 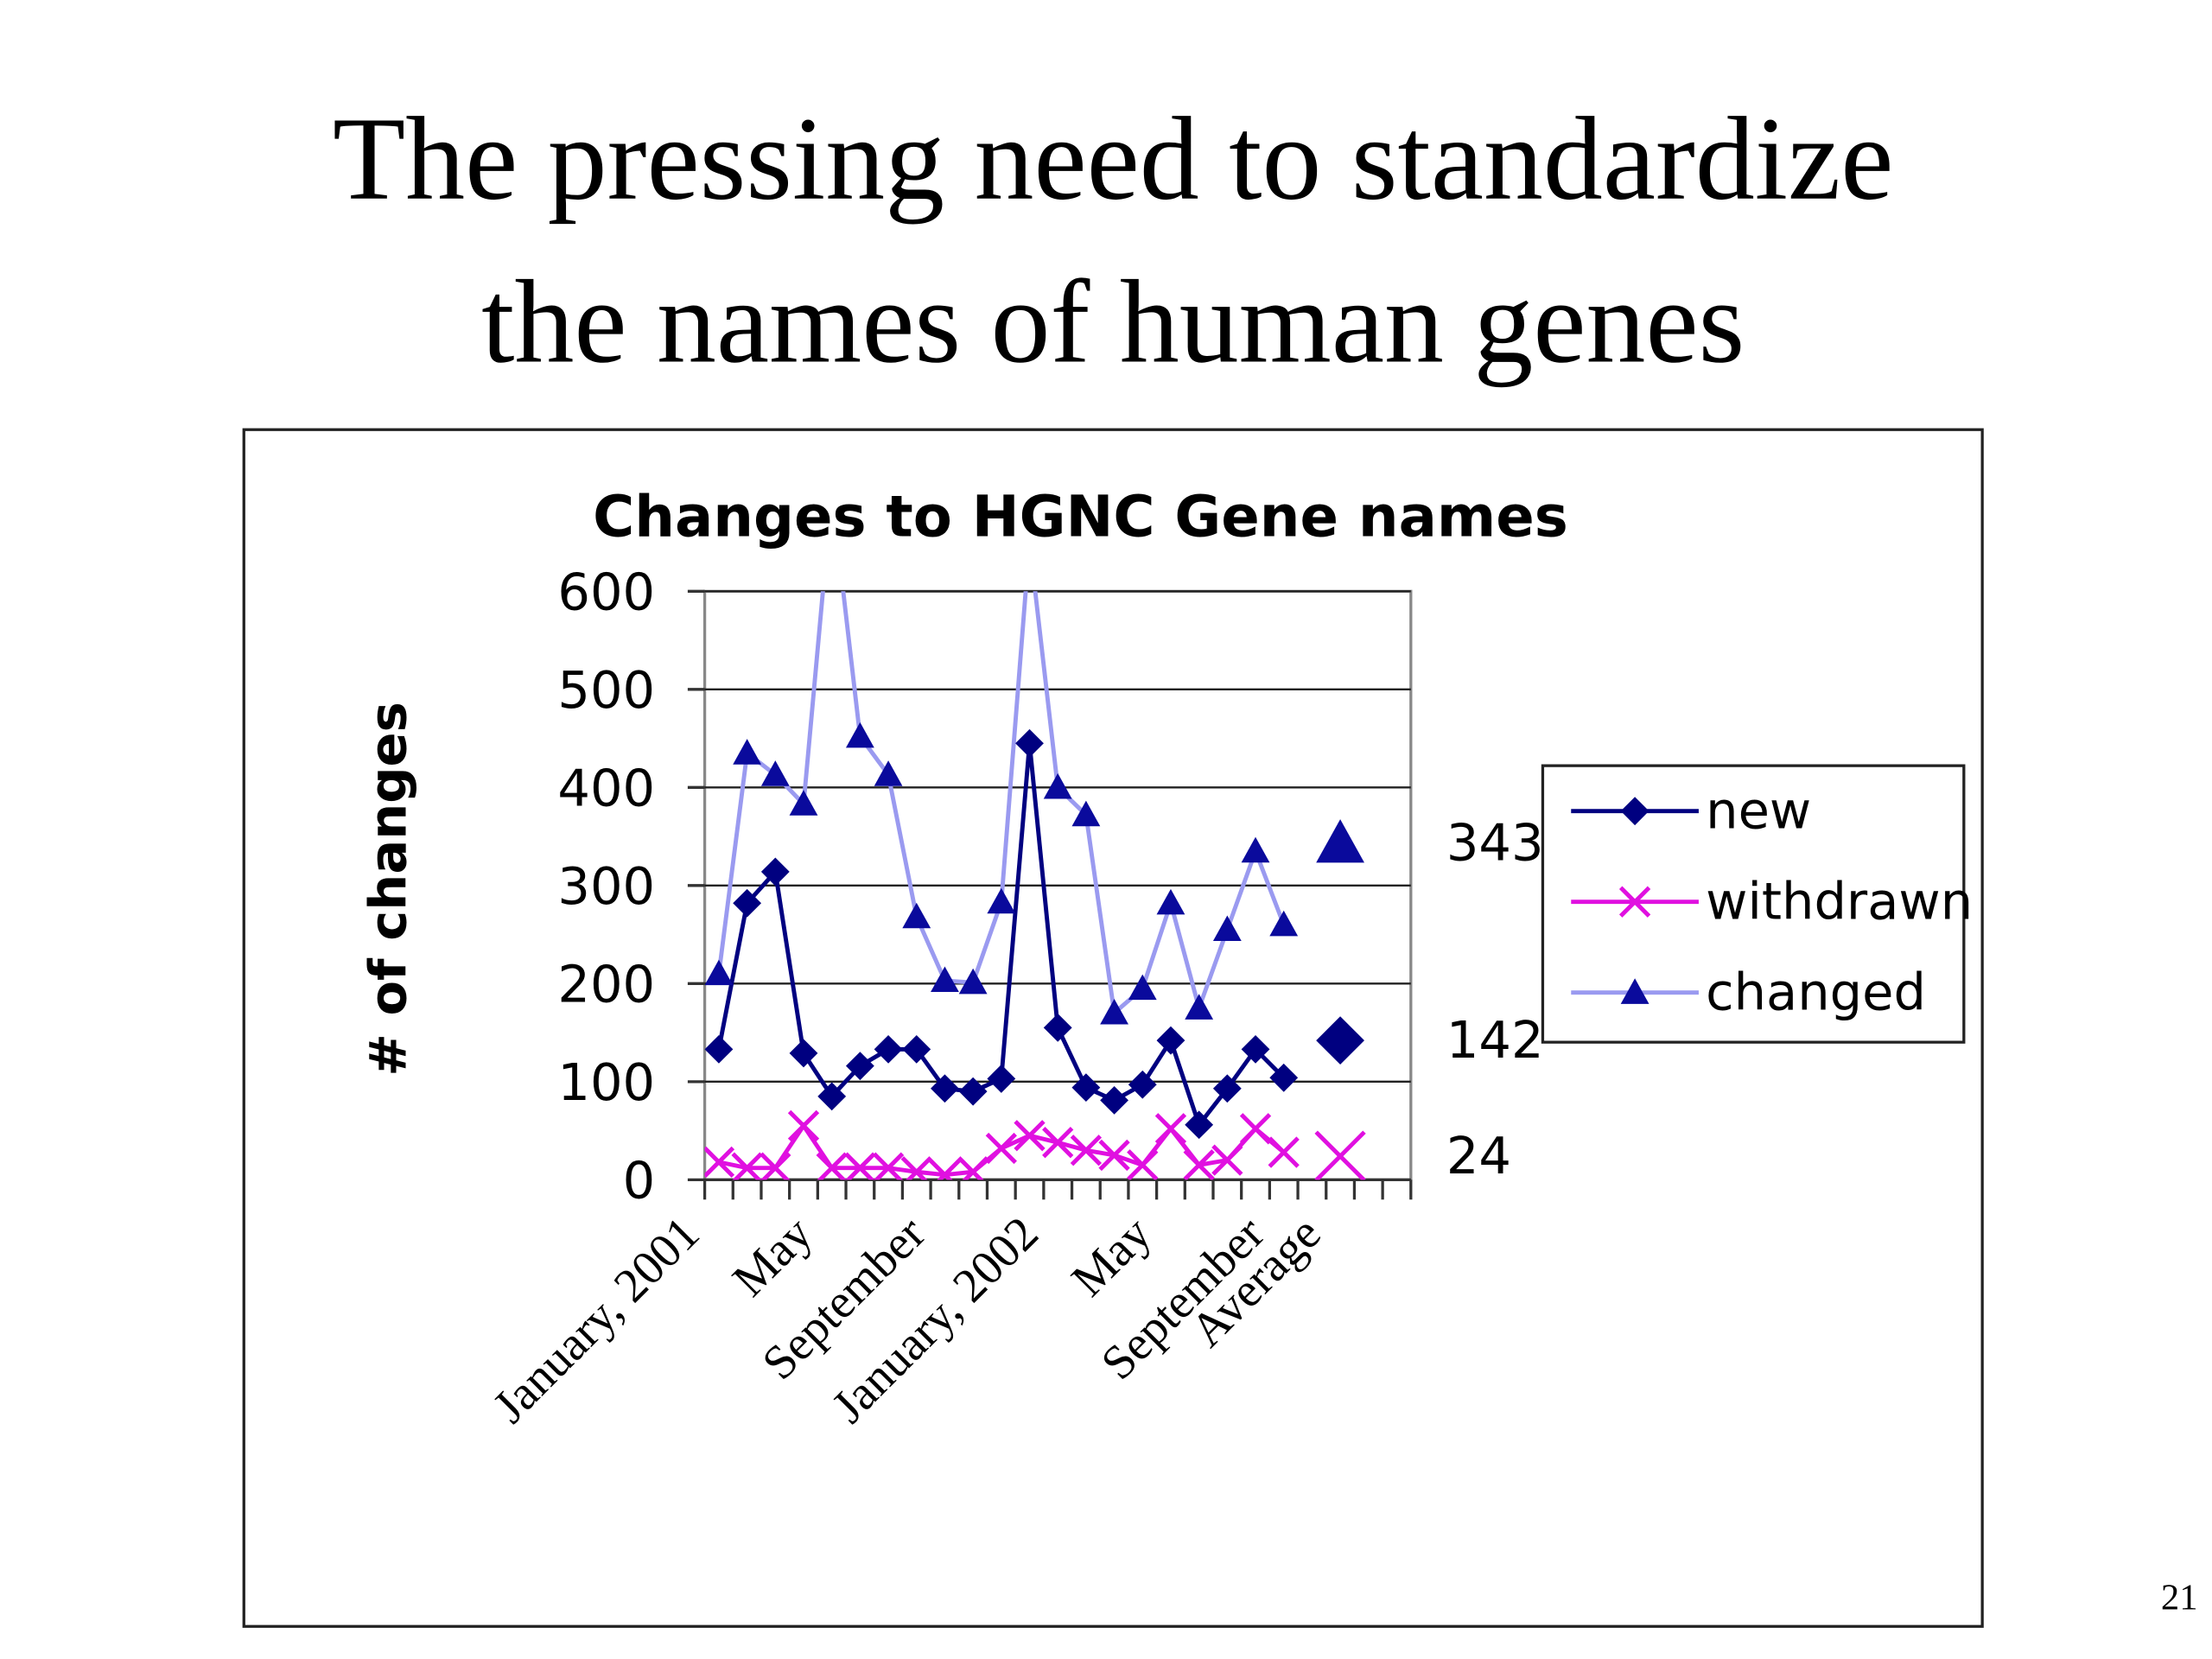 I want to click on page-number: 21, so click(x=2179, y=1598).